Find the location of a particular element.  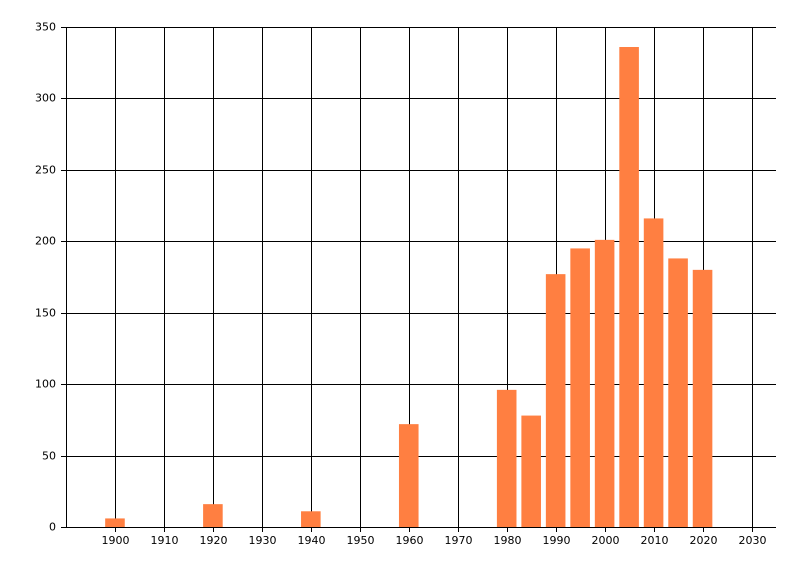

x-tick-label: 1910 is located at coordinates (165, 540).